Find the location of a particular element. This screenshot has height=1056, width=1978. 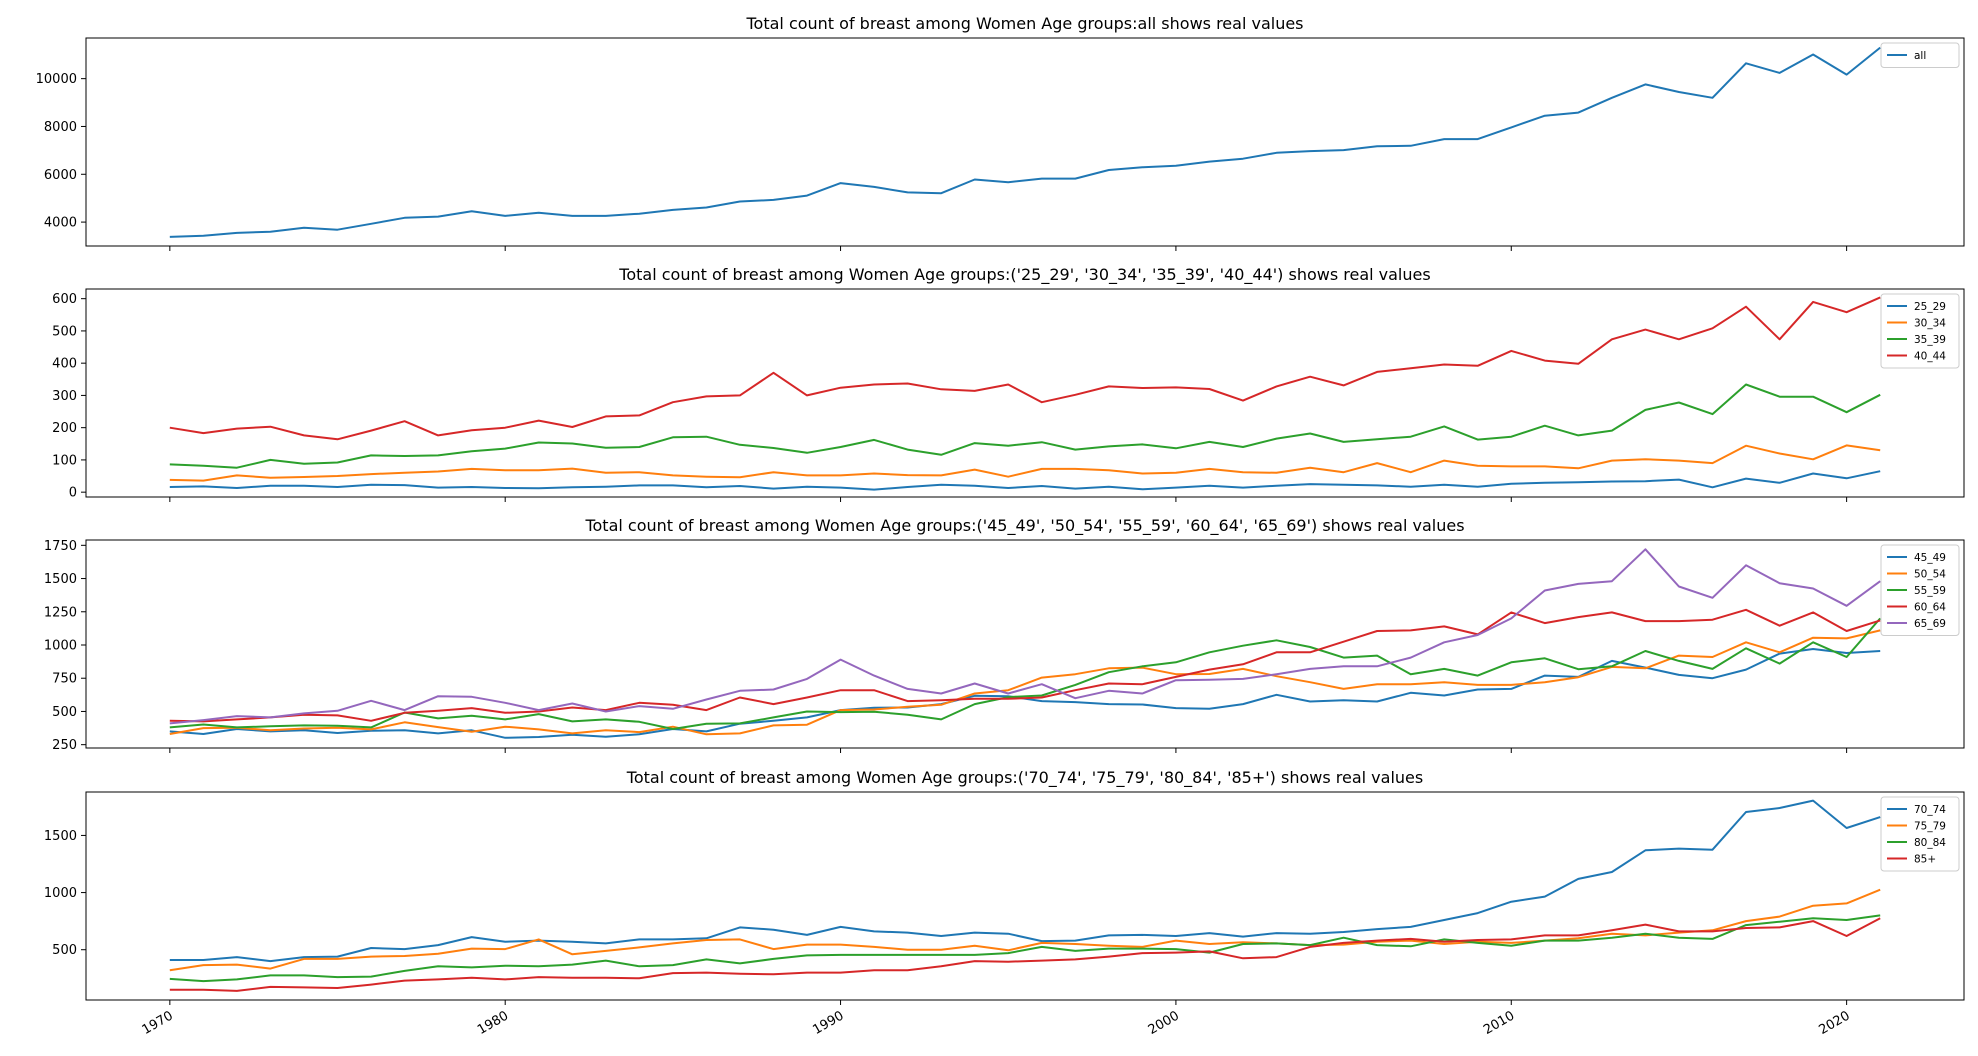

y-tick-label: 0 is located at coordinates (73, 493).